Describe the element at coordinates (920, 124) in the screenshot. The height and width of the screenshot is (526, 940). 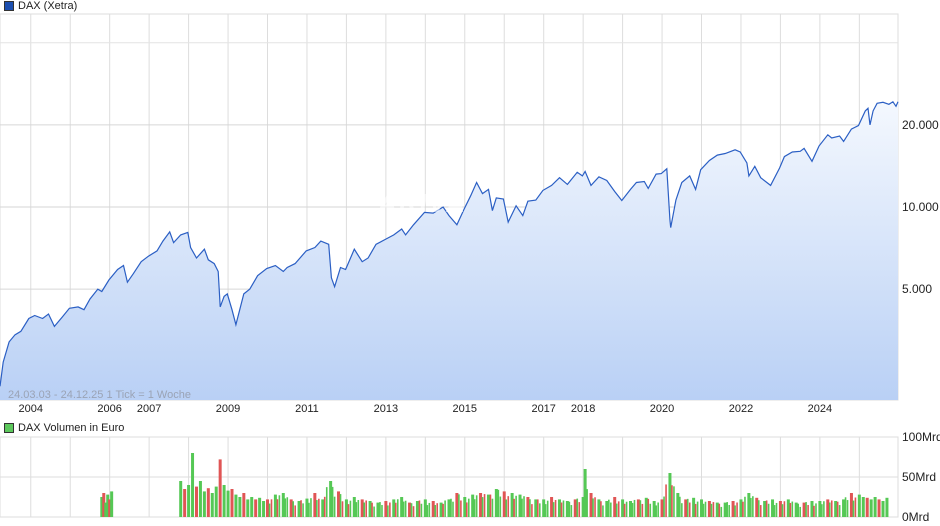
I see `y-tick-label: 20.000` at that location.